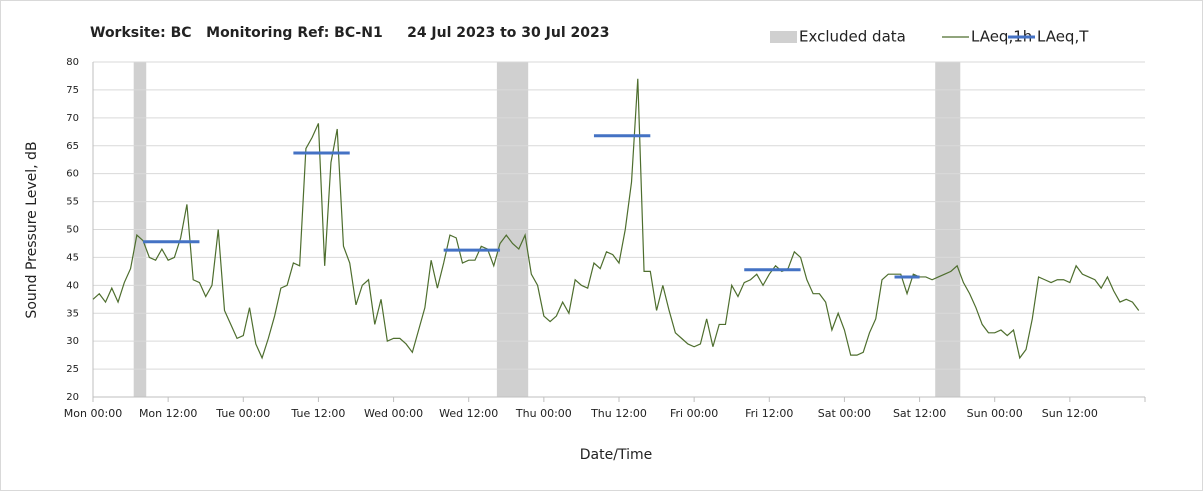  Describe the element at coordinates (995, 413) in the screenshot. I see `x-tick-label: Sun 00:00` at that location.